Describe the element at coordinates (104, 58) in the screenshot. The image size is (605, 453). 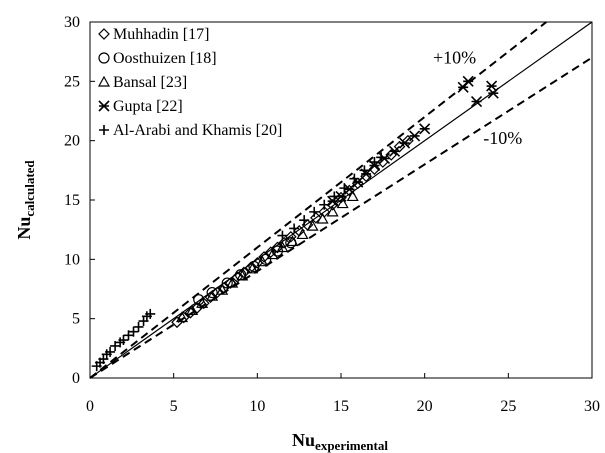
I see `legend-marker-circle` at that location.